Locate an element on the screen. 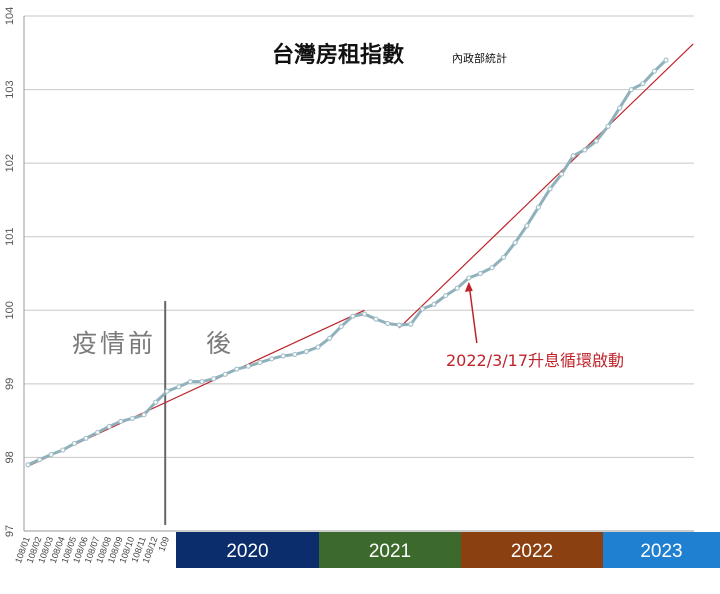 The image size is (720, 594). year-band-label-2020: 2020 is located at coordinates (247, 551).